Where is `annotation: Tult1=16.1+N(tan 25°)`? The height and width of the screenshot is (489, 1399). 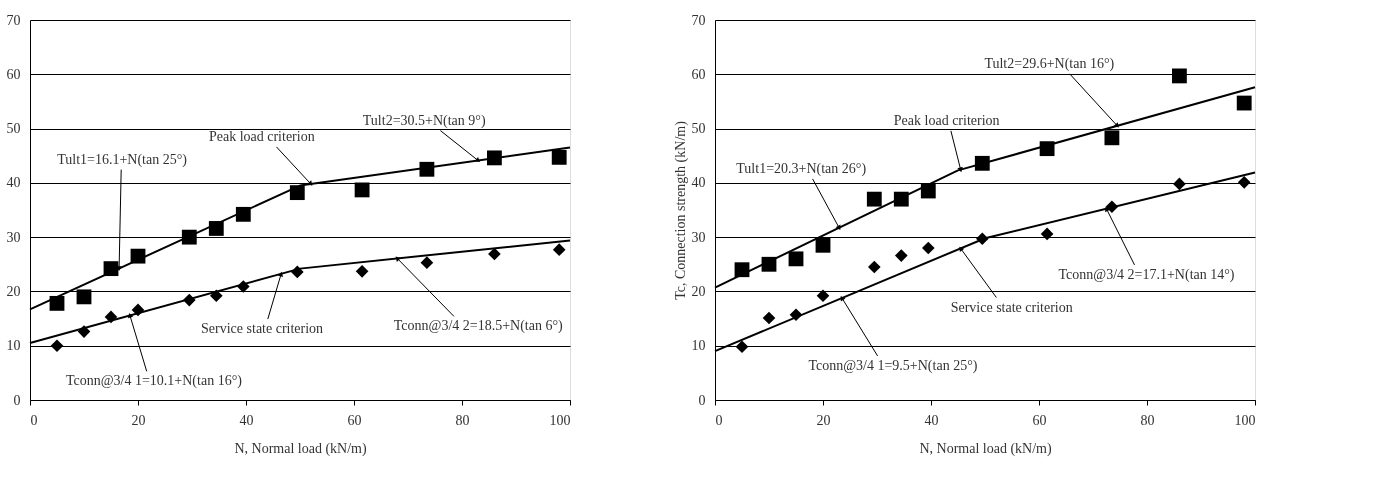
annotation: Tult1=16.1+N(tan 25°) is located at coordinates (122, 159).